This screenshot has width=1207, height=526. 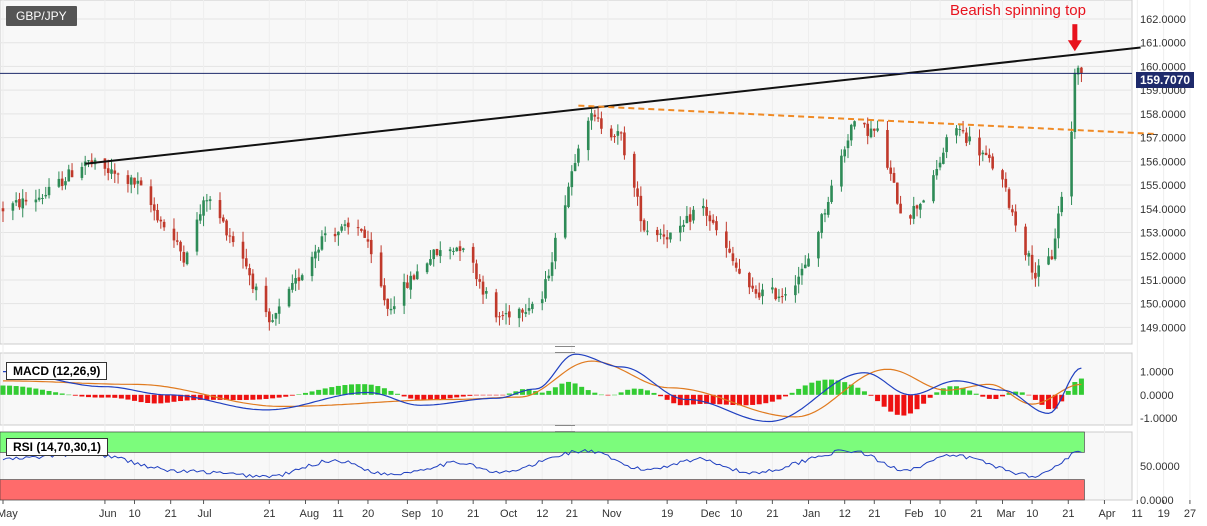 What do you see at coordinates (57, 447) in the screenshot?
I see `rsi-label: RSI (14,70,30,1)` at bounding box center [57, 447].